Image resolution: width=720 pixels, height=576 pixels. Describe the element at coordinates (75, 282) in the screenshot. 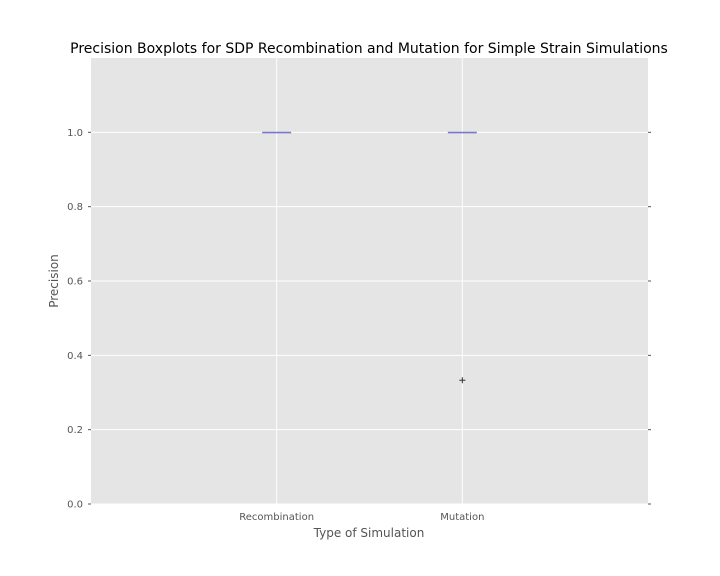

I see `y-tick-label: 0.6` at that location.